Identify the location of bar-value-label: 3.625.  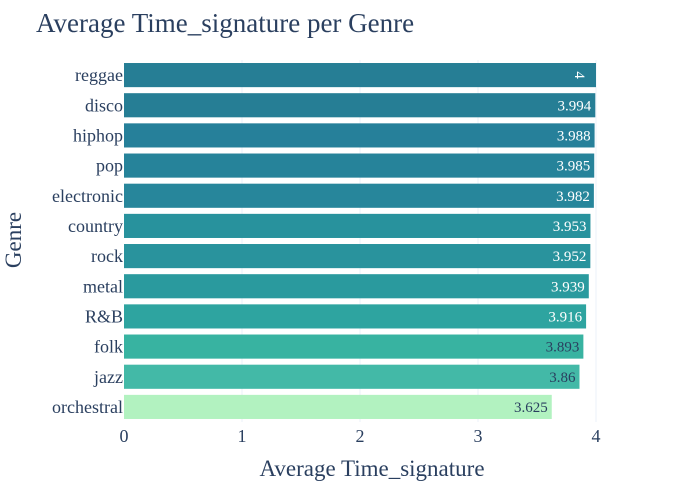
(531, 408).